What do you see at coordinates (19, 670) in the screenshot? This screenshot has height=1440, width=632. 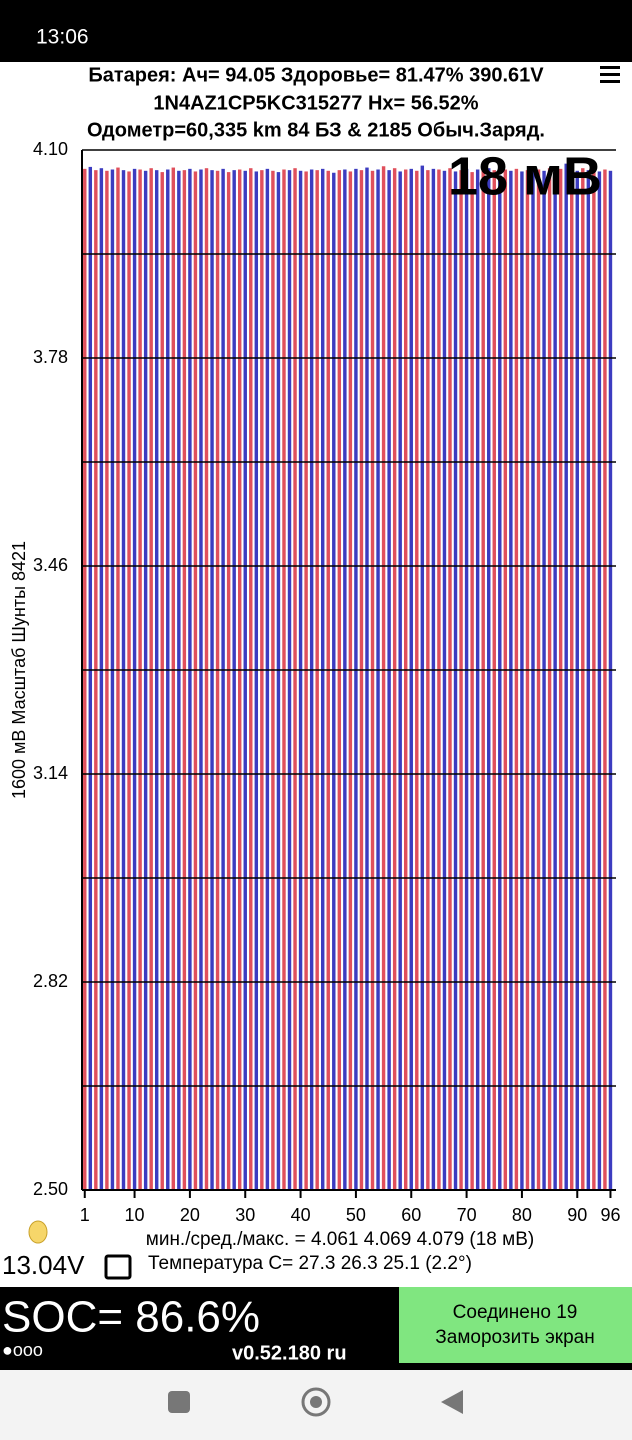 I see `y-axis-label: 1600 мВ Масштаб Шунты 8421` at bounding box center [19, 670].